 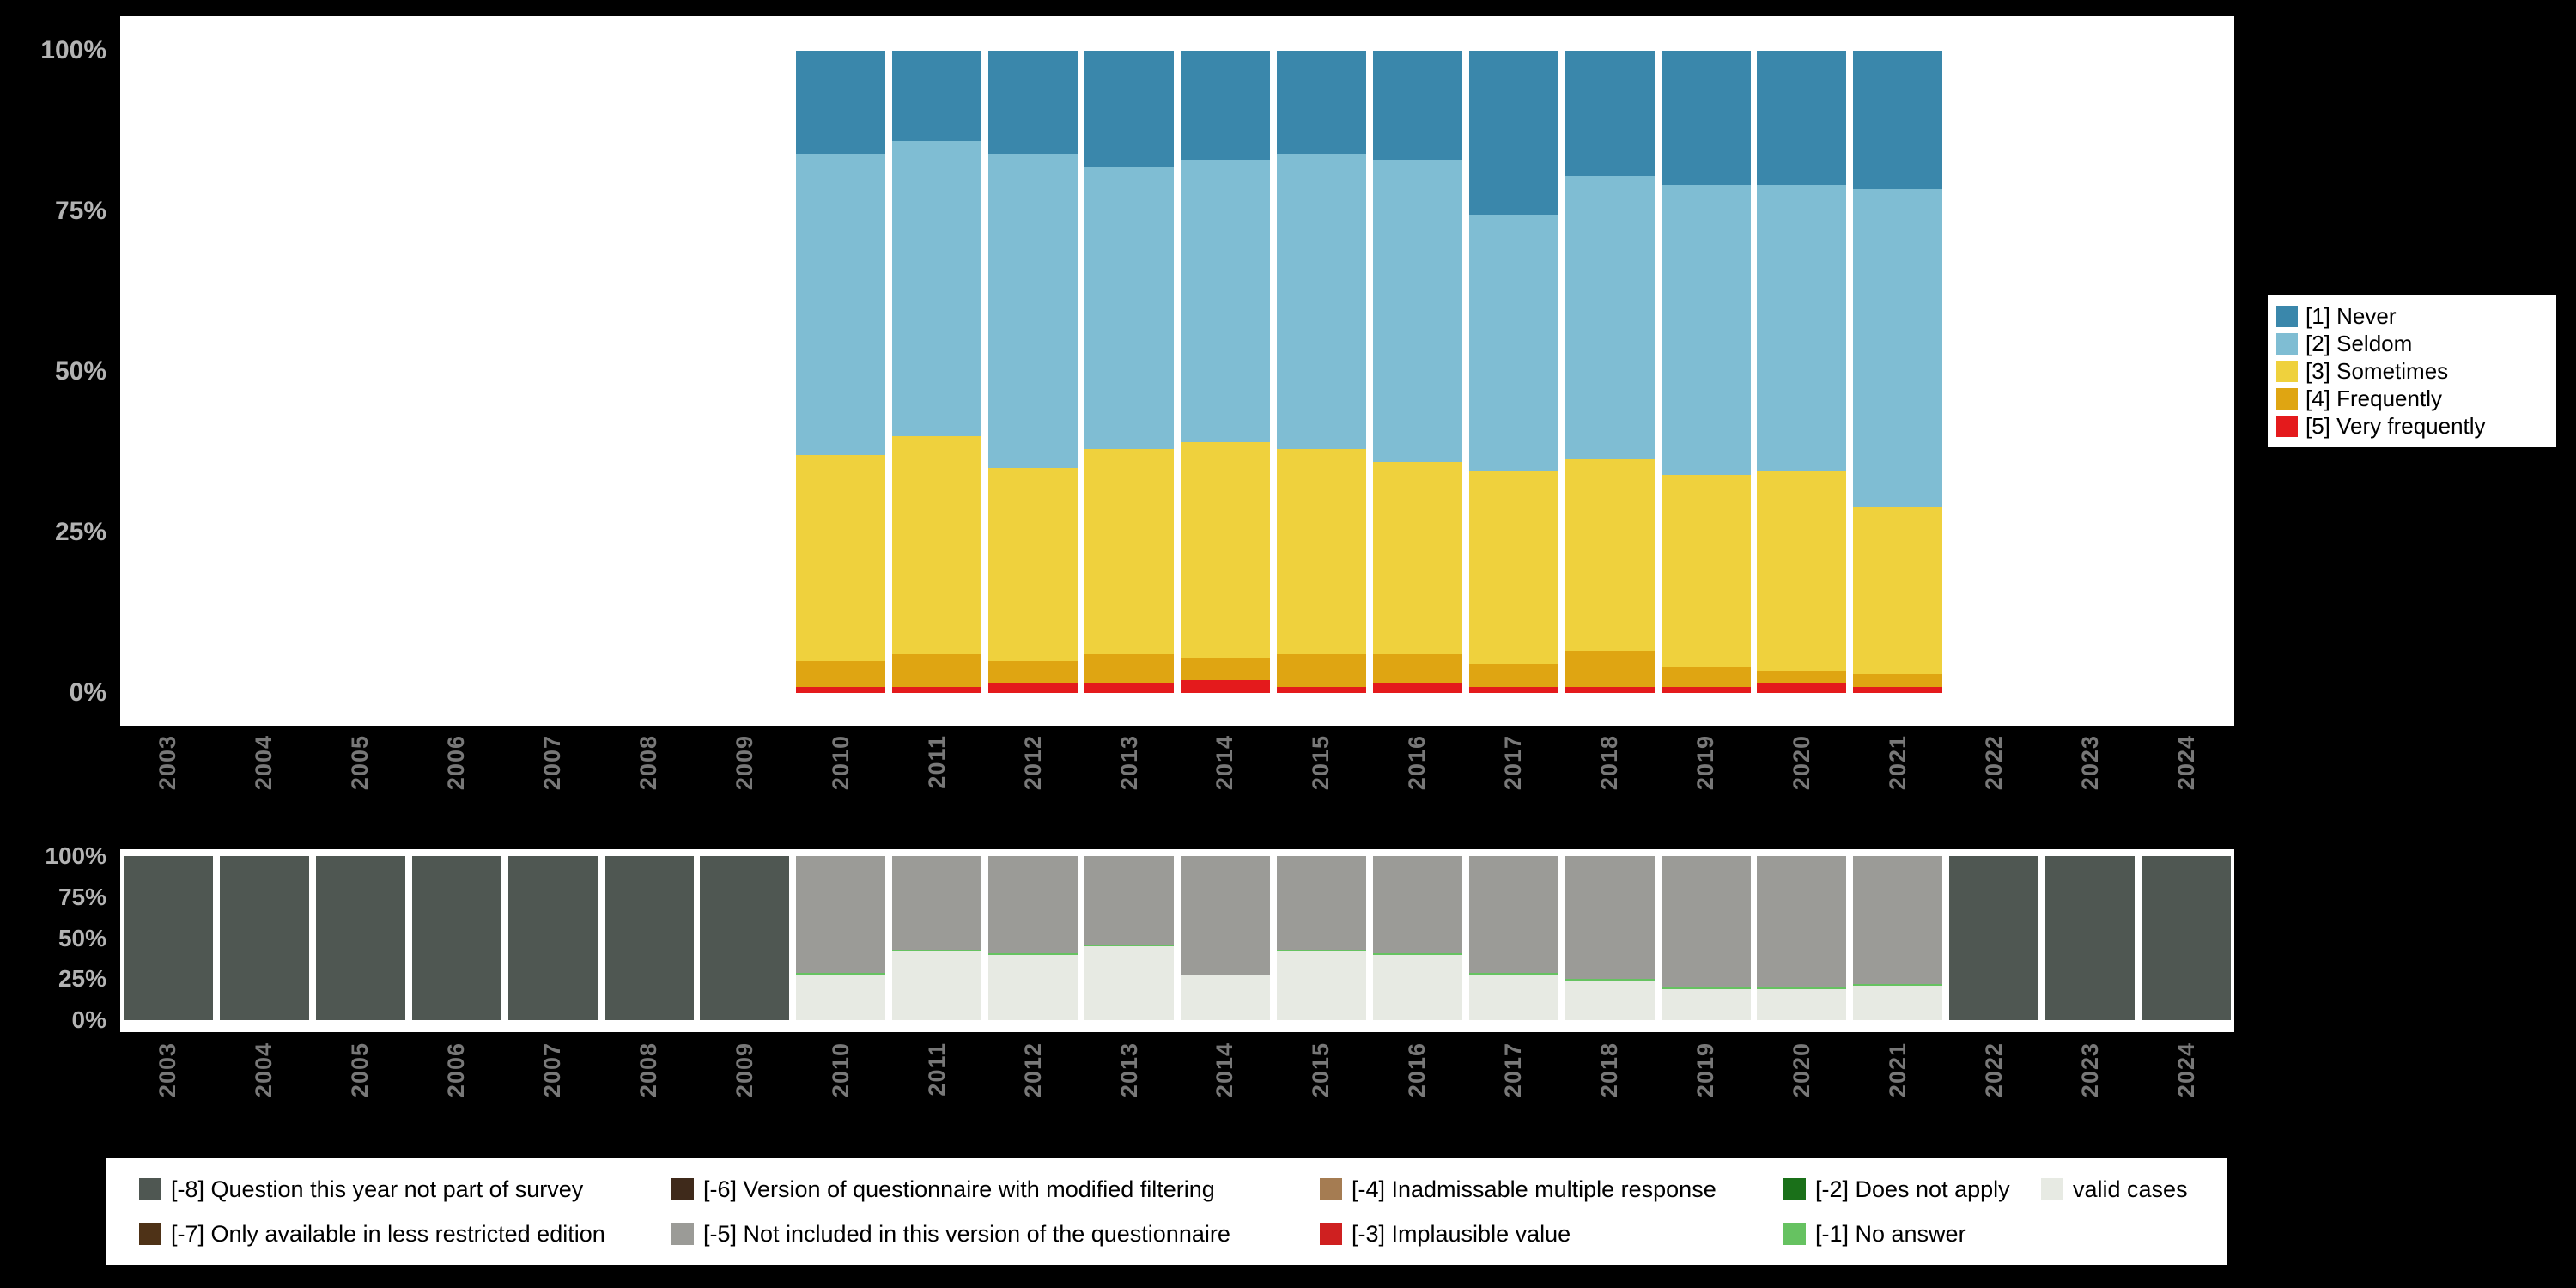 What do you see at coordinates (1912, 1189) in the screenshot?
I see `legend-label: [-2] Does not apply` at bounding box center [1912, 1189].